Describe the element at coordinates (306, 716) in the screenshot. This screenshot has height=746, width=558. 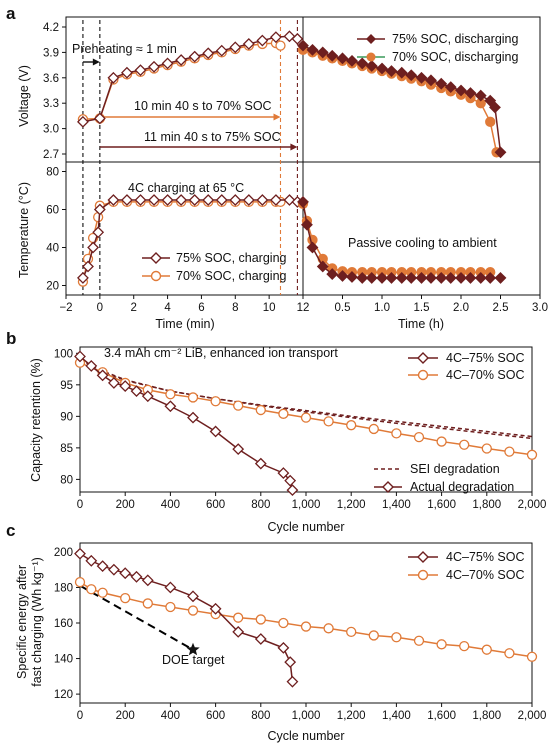
I see `cycle-c-xtick-label: 1,000` at that location.